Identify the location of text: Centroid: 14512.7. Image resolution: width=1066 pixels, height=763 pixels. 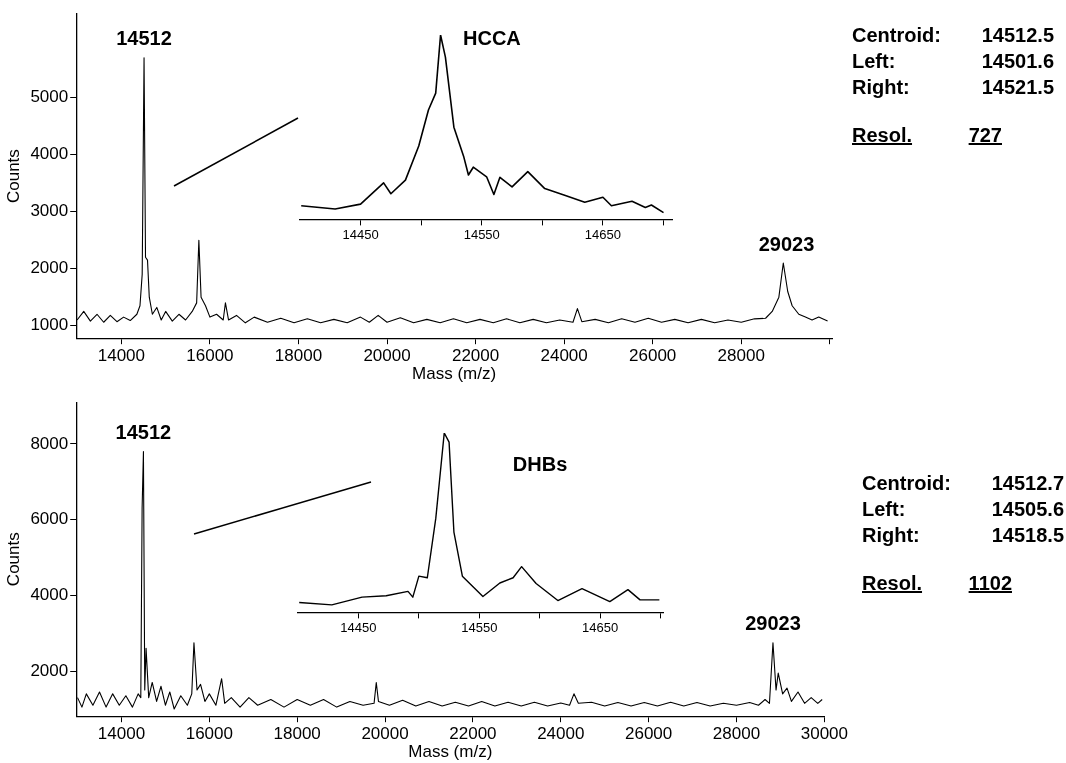
(963, 483).